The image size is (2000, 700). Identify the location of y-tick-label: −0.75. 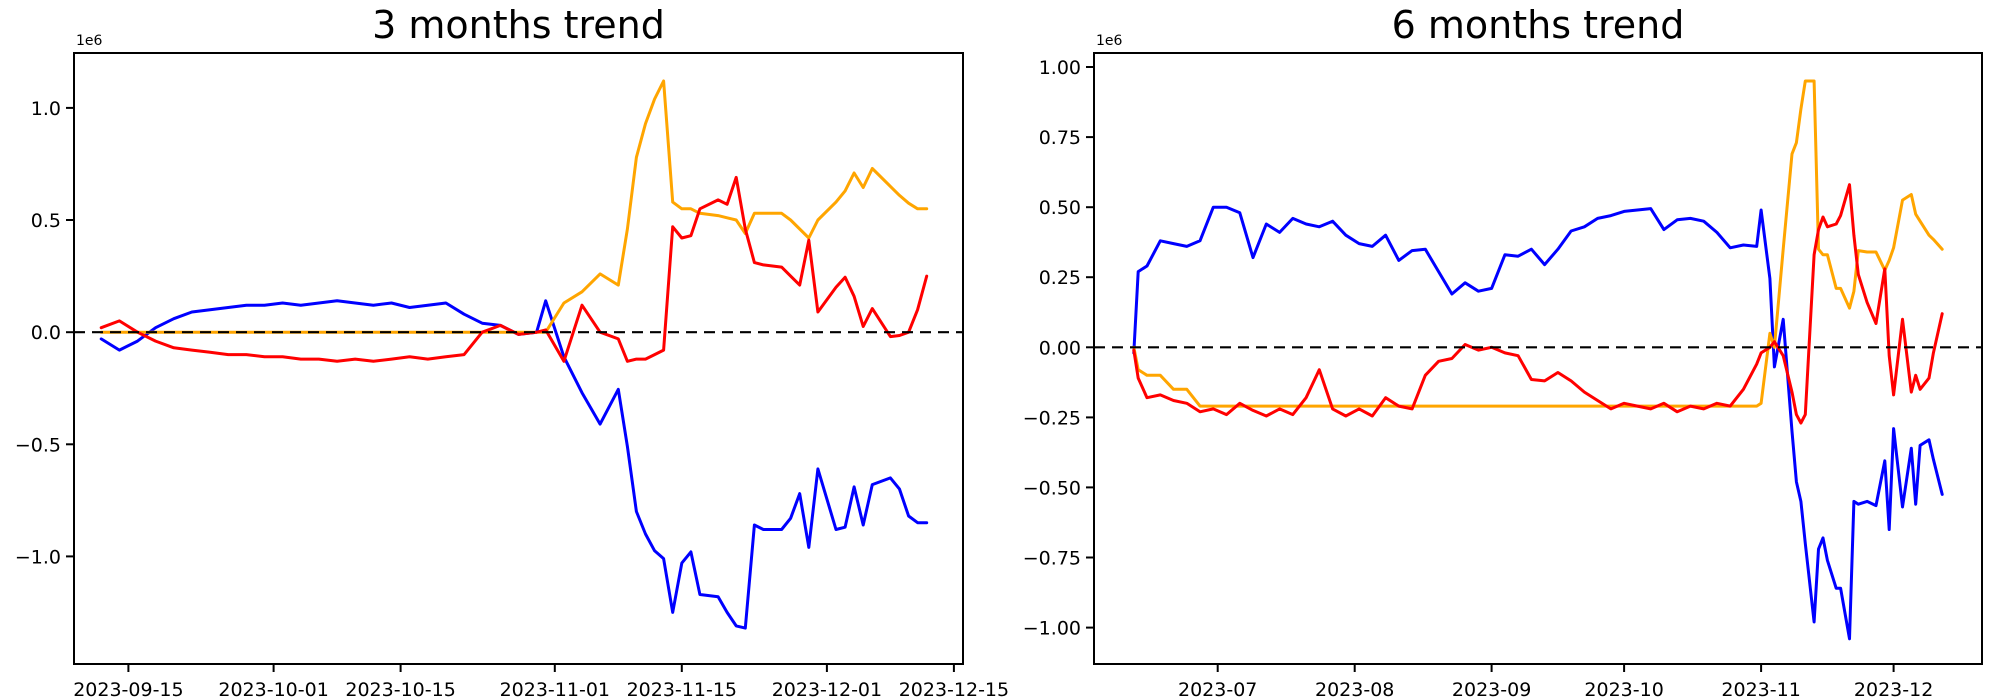
(1052, 559).